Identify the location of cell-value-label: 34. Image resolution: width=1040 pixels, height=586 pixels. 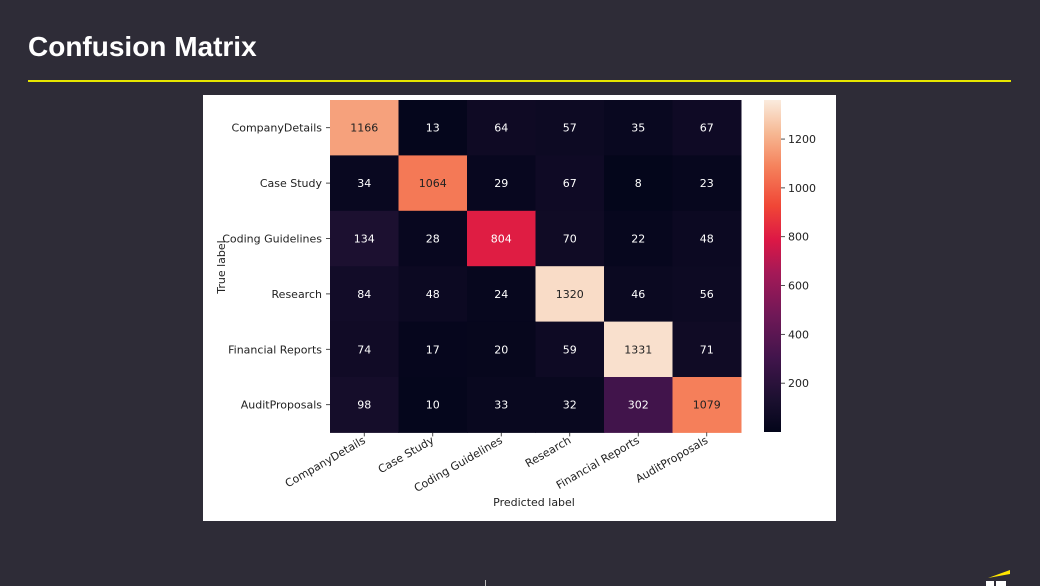
(364, 183).